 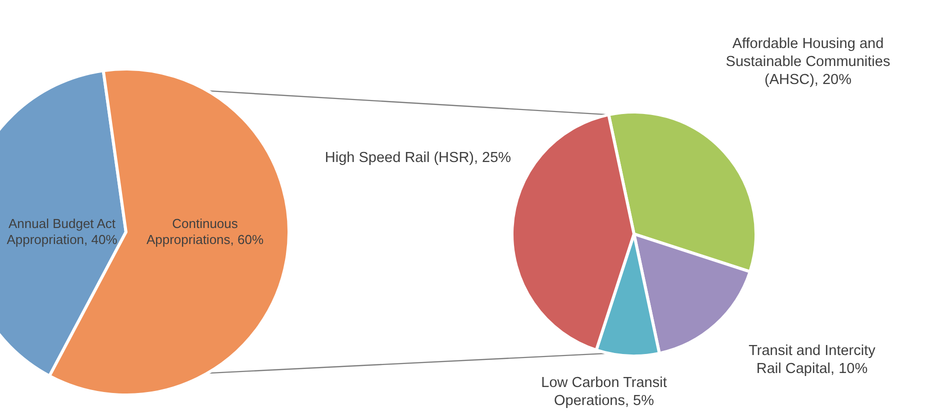 What do you see at coordinates (418, 158) in the screenshot?
I see `slice-label: High Speed Rail (HSR), 25%` at bounding box center [418, 158].